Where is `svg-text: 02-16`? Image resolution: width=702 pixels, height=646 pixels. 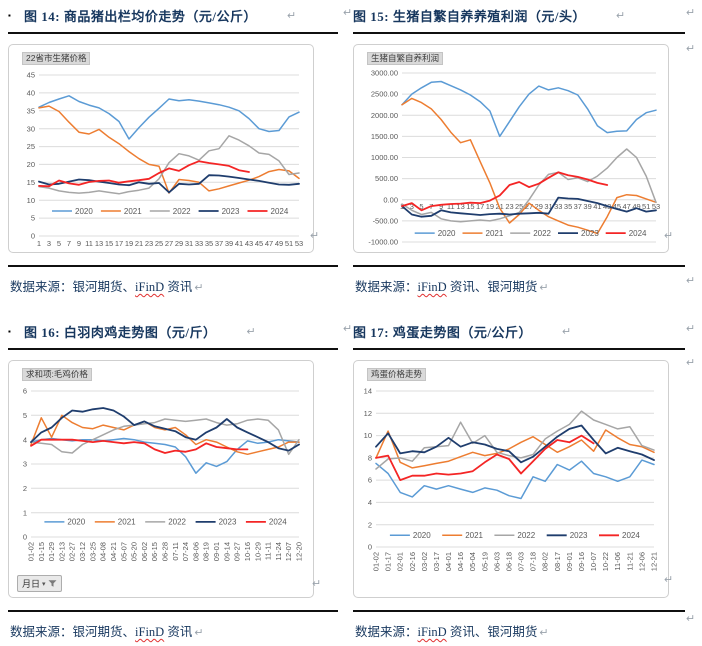 svg-text: 02-16 is located at coordinates (412, 561).